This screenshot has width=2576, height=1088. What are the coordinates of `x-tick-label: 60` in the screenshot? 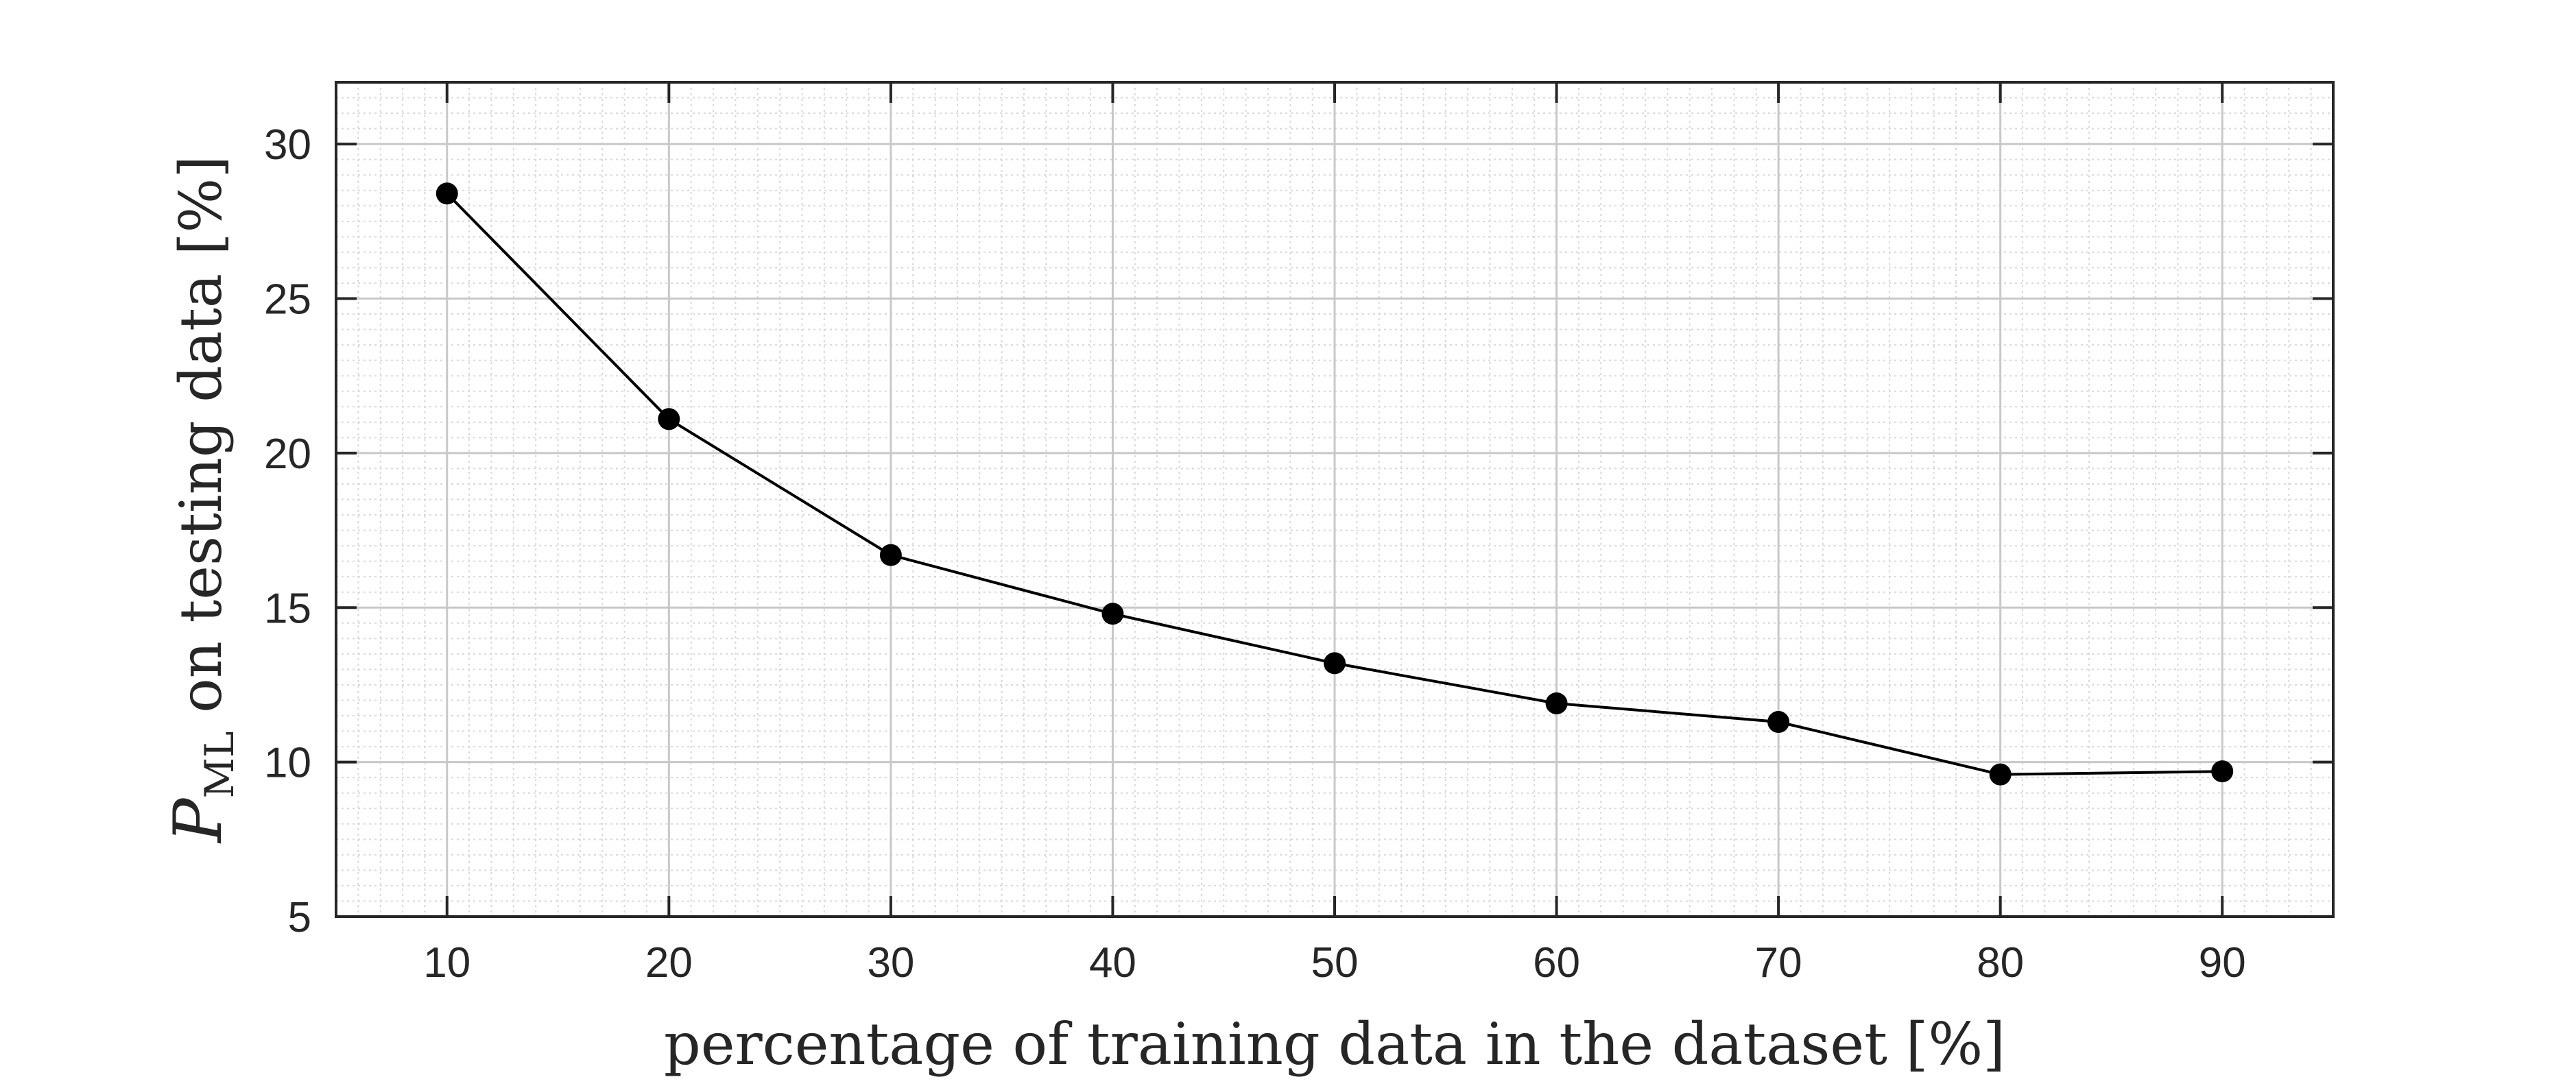 It's located at (1556, 963).